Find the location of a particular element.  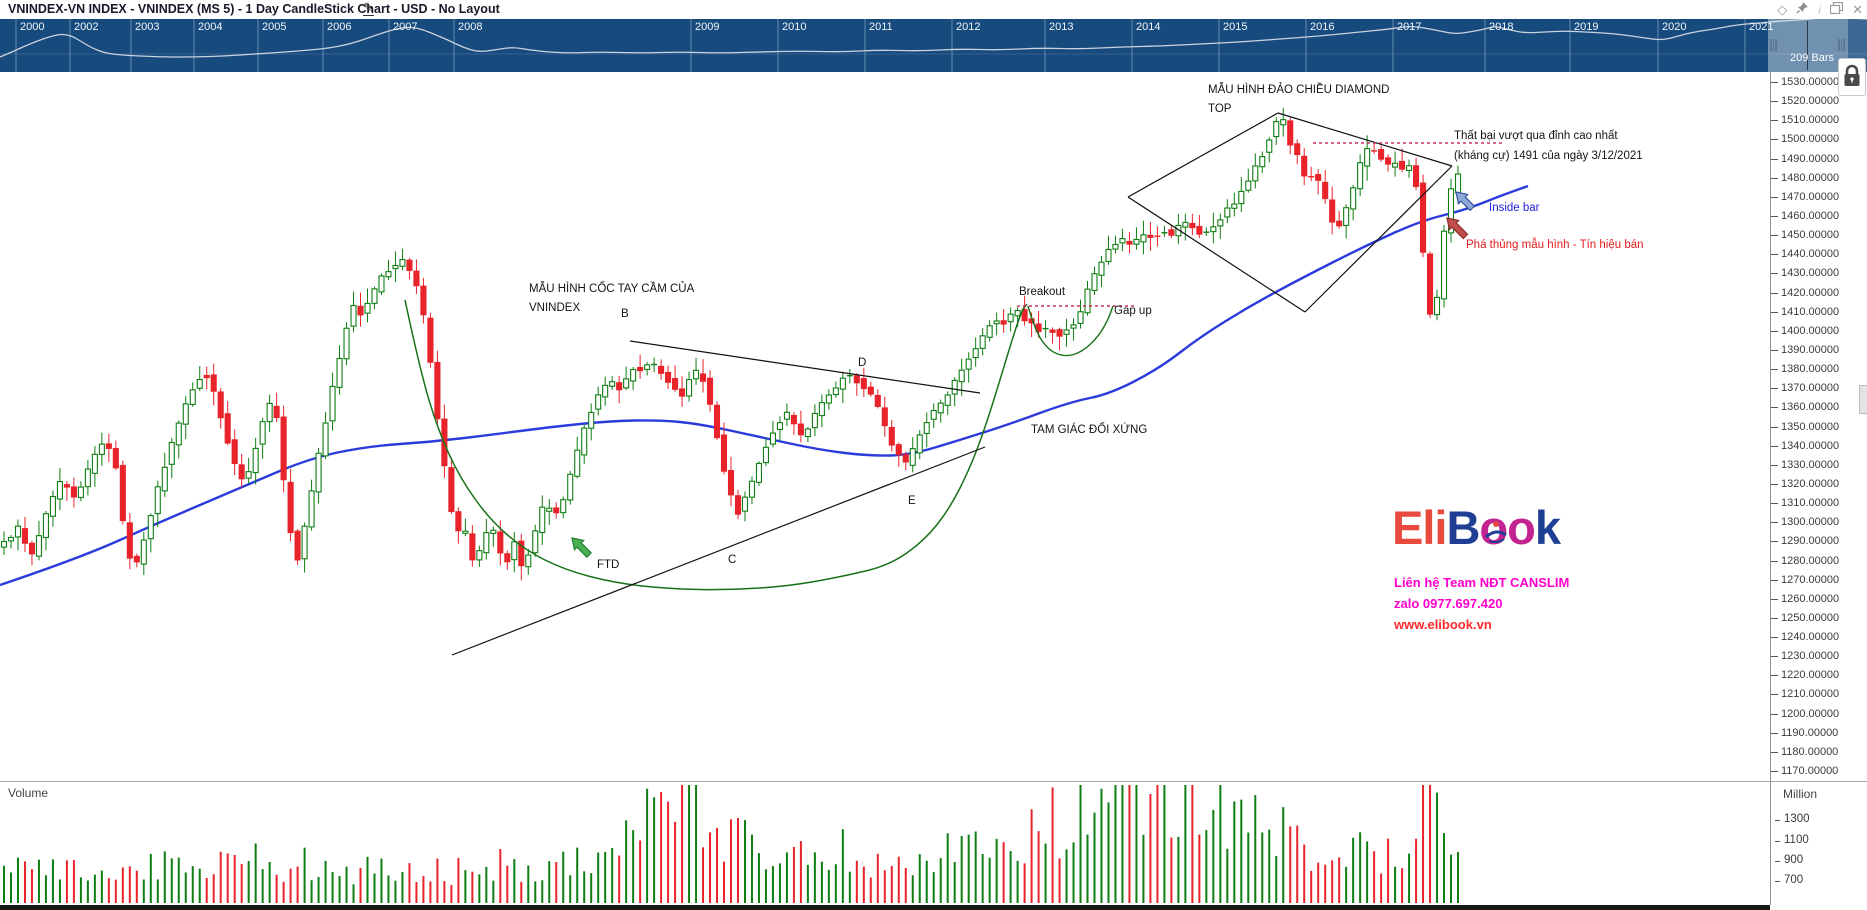

logo-person-icon is located at coordinates (1496, 532).